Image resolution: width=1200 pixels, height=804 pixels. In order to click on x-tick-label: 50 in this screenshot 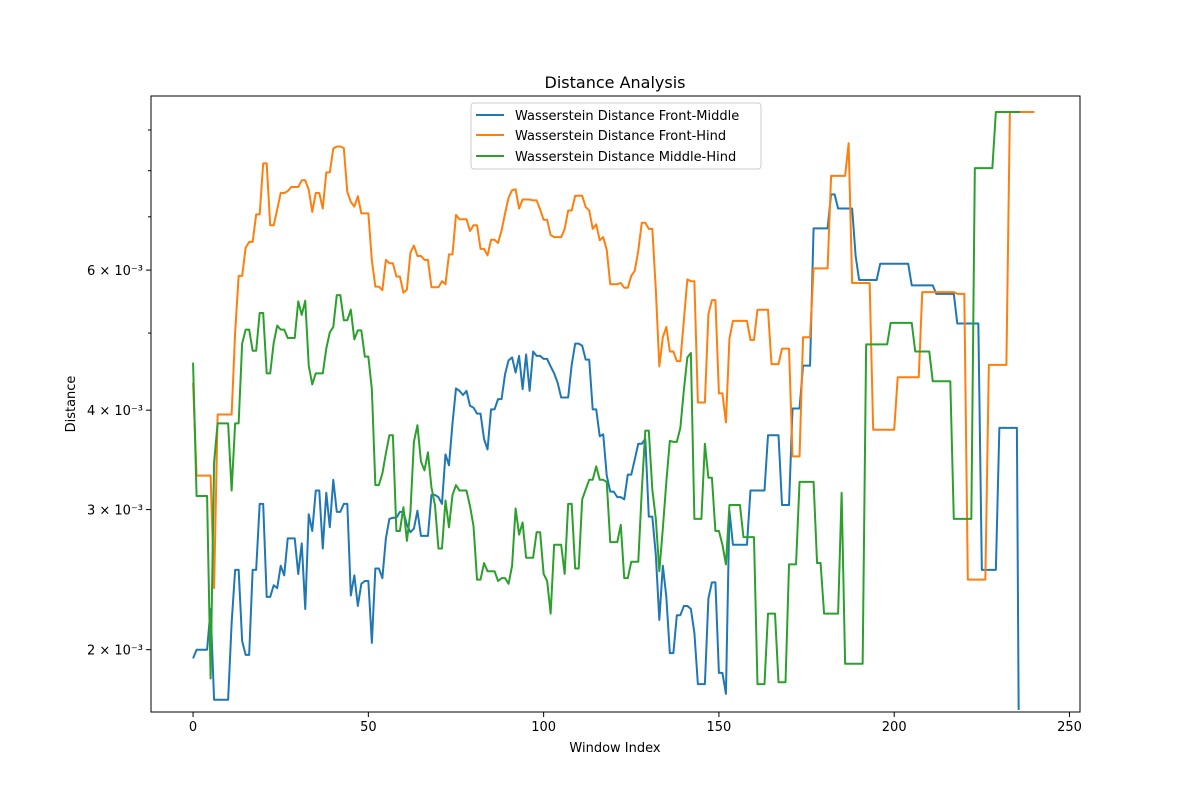, I will do `click(368, 727)`.